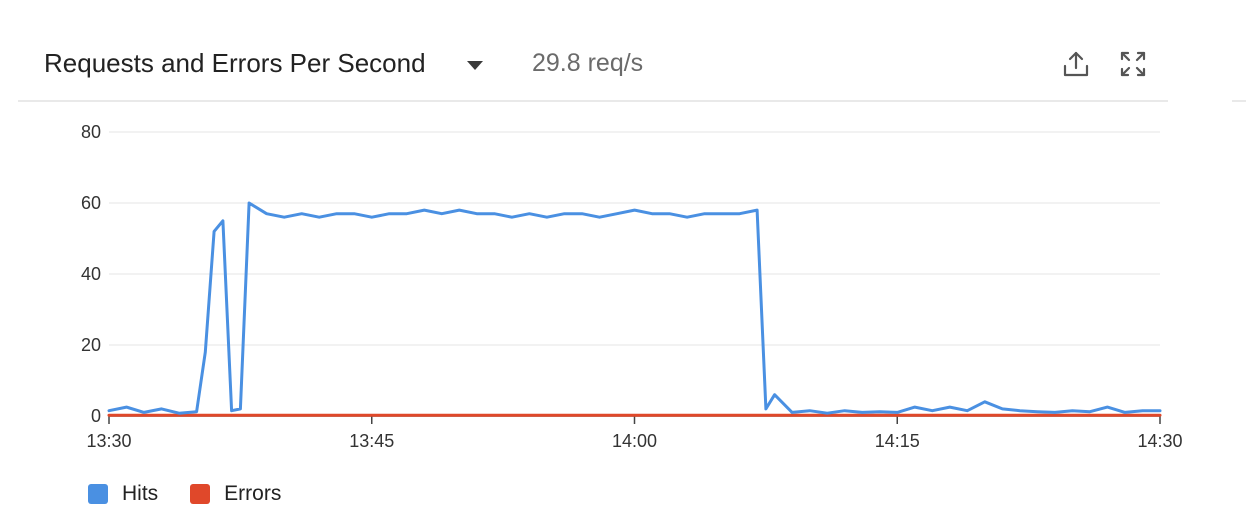 This screenshot has width=1246, height=532. I want to click on x-tick-label: 14:00, so click(634, 441).